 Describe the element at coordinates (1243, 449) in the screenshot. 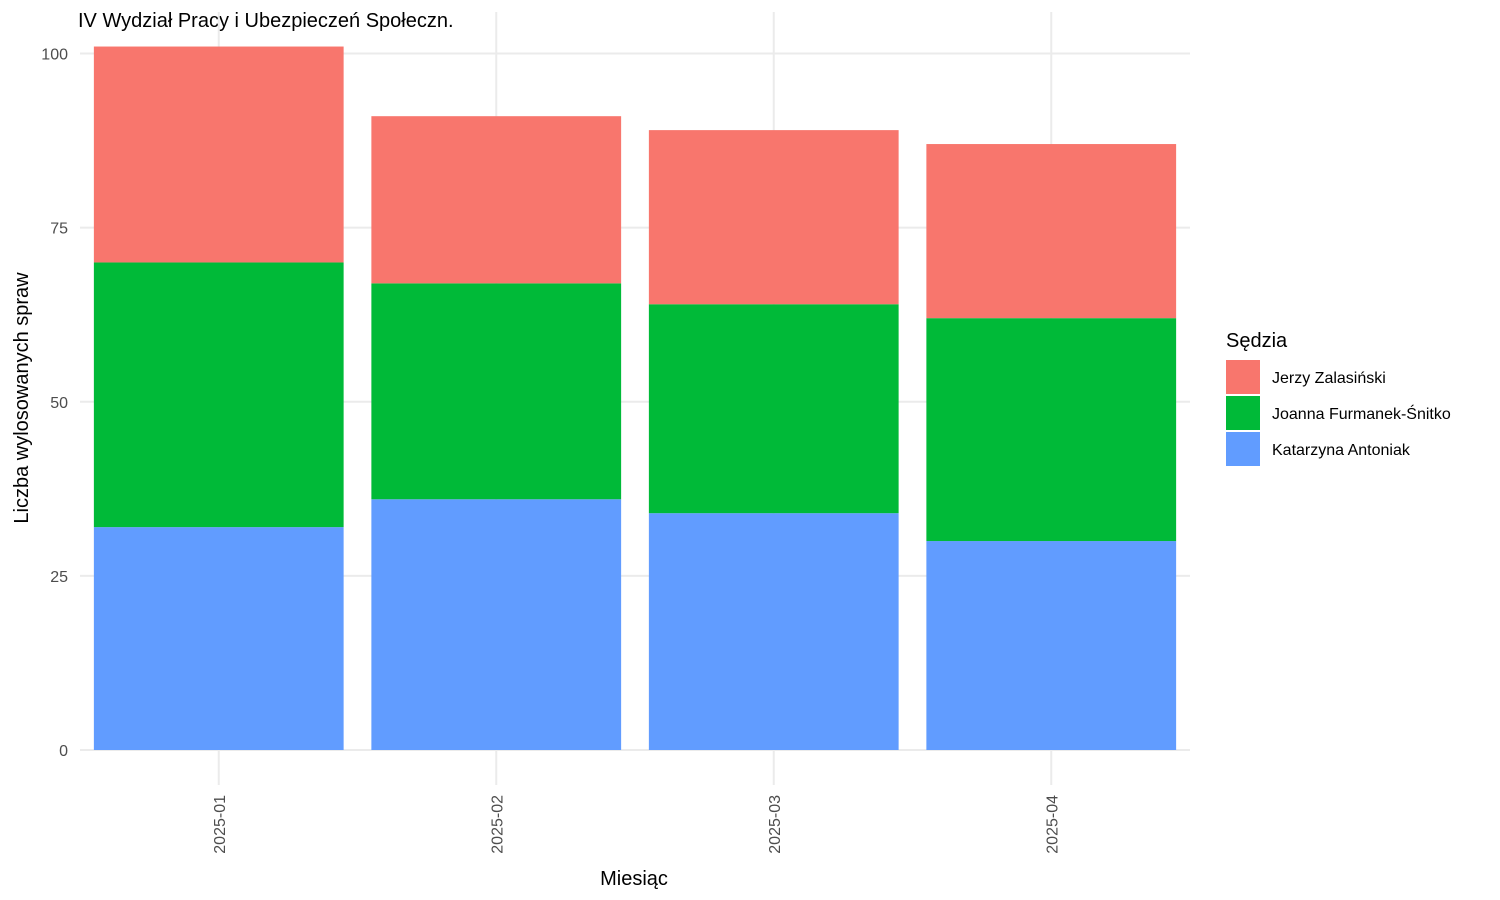

I see `legend-key-katarzyna-antoniak` at that location.